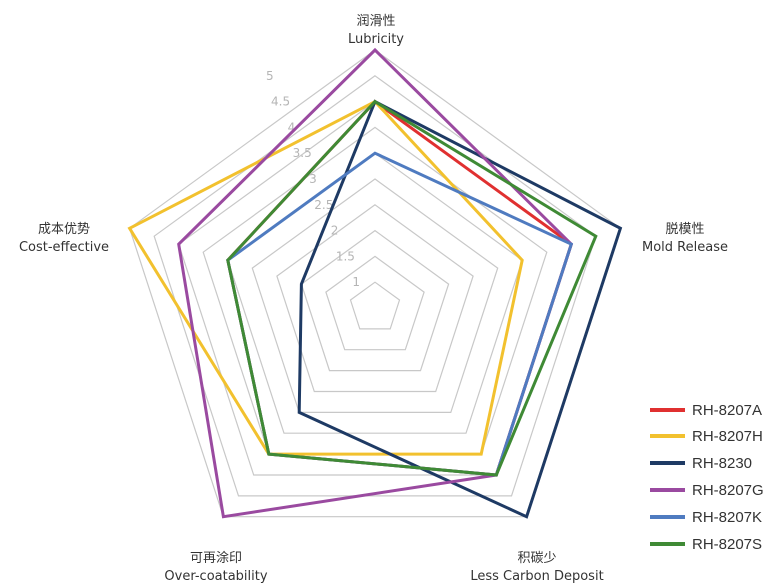 The image size is (776, 584). What do you see at coordinates (536, 567) in the screenshot?
I see `axis-label-less-carbon-deposit: 积碳少 Less Carbon Deposit` at bounding box center [536, 567].